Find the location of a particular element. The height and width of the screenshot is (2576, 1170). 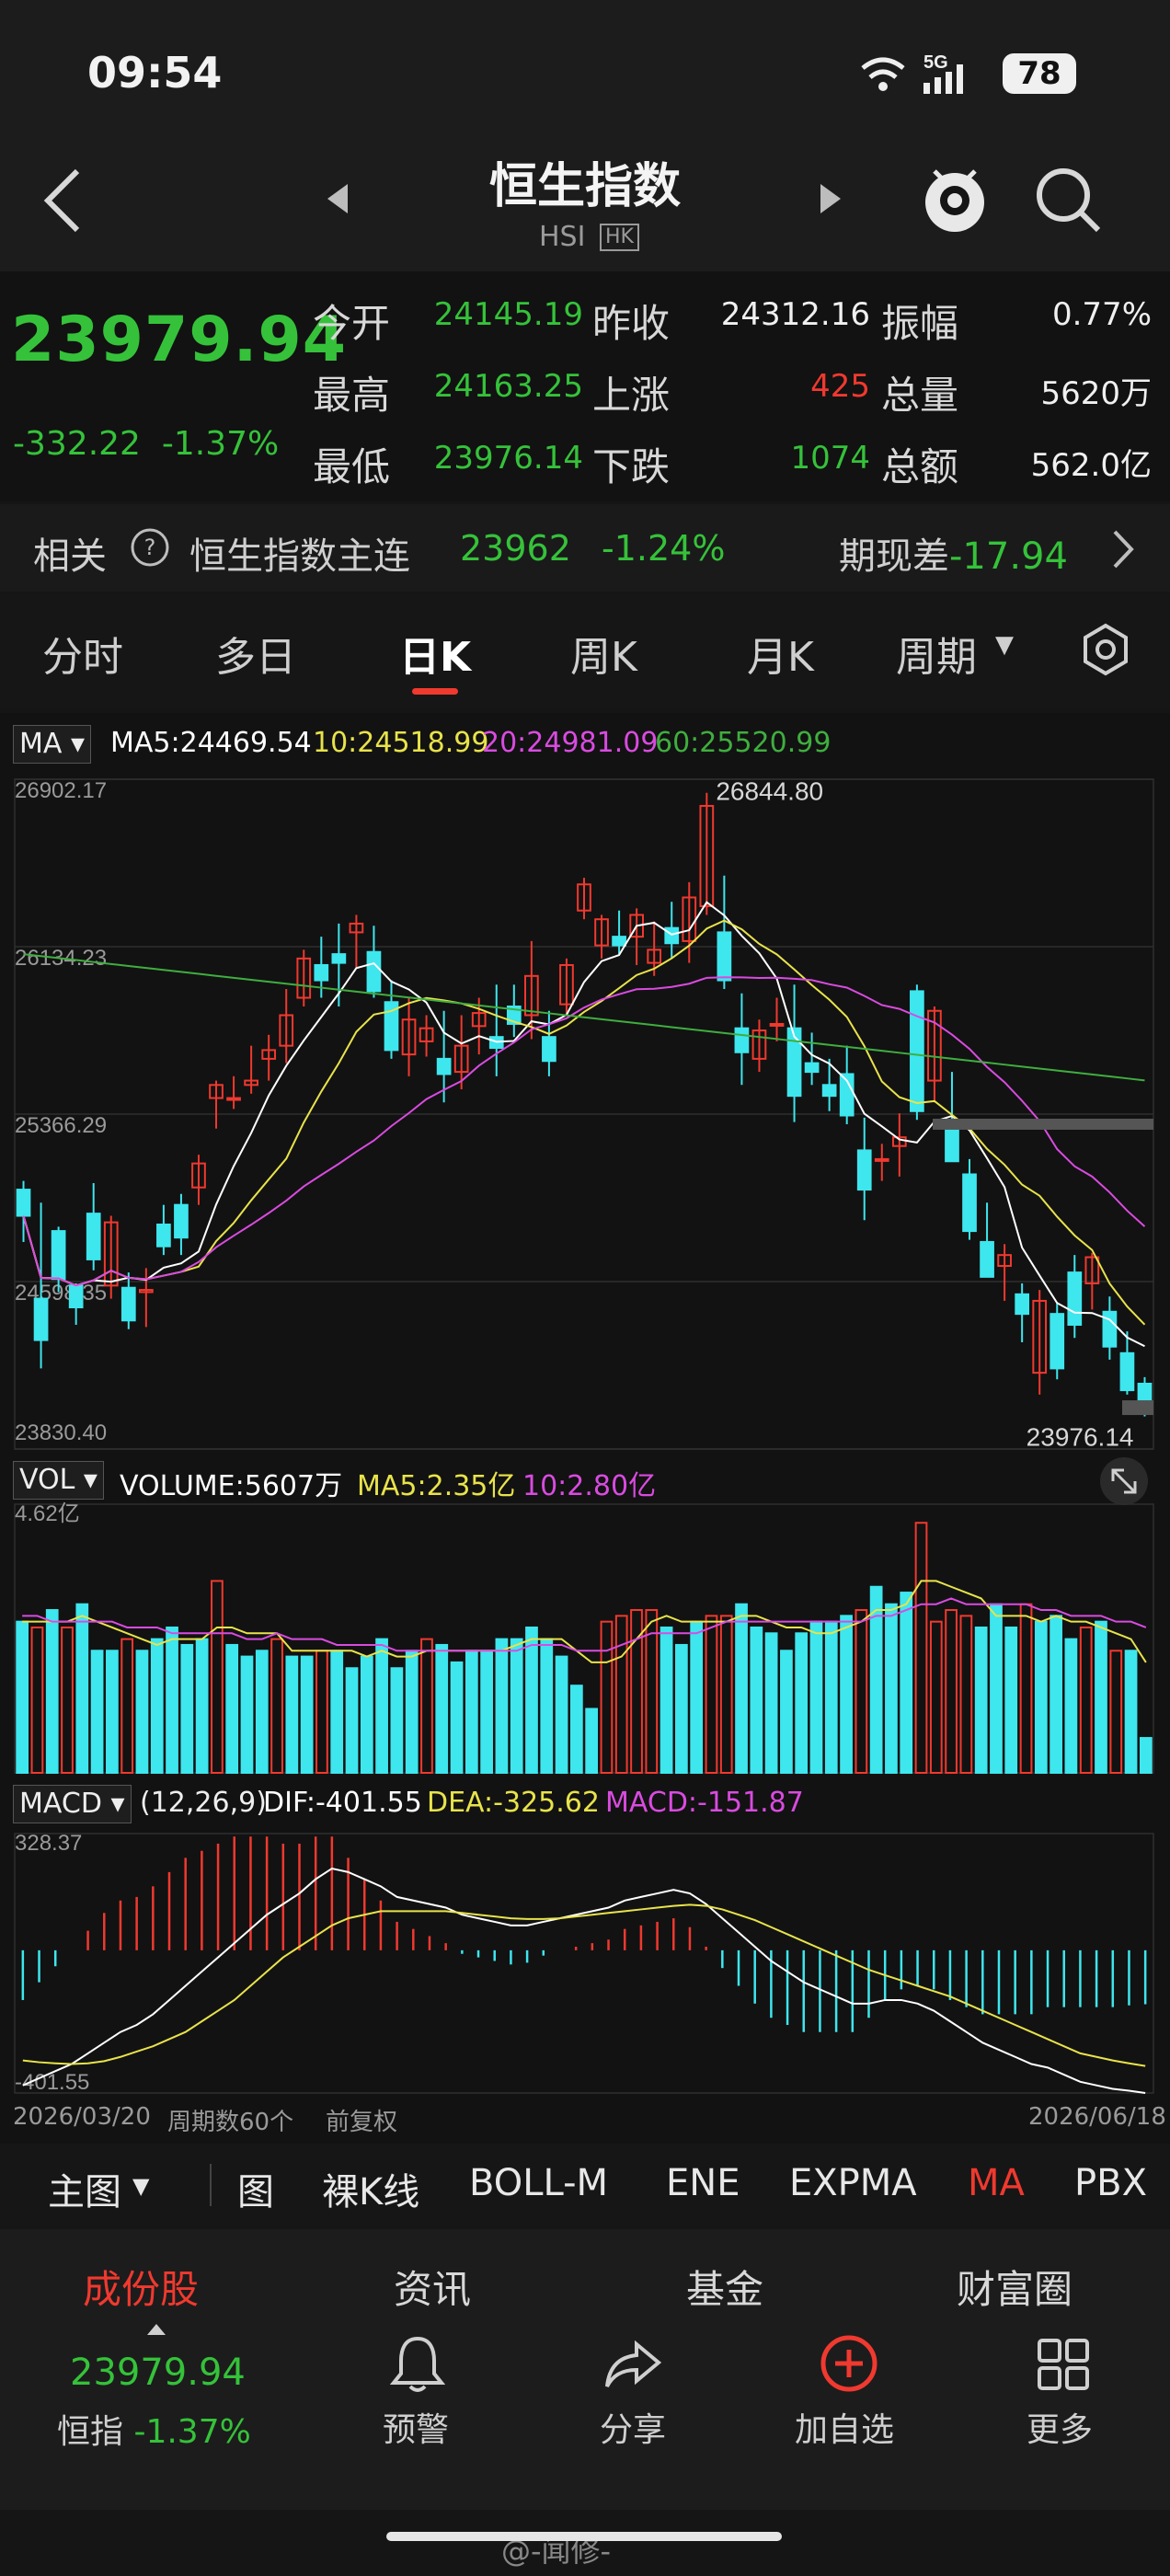

price-tick-label: 24598.35 is located at coordinates (61, 1293).